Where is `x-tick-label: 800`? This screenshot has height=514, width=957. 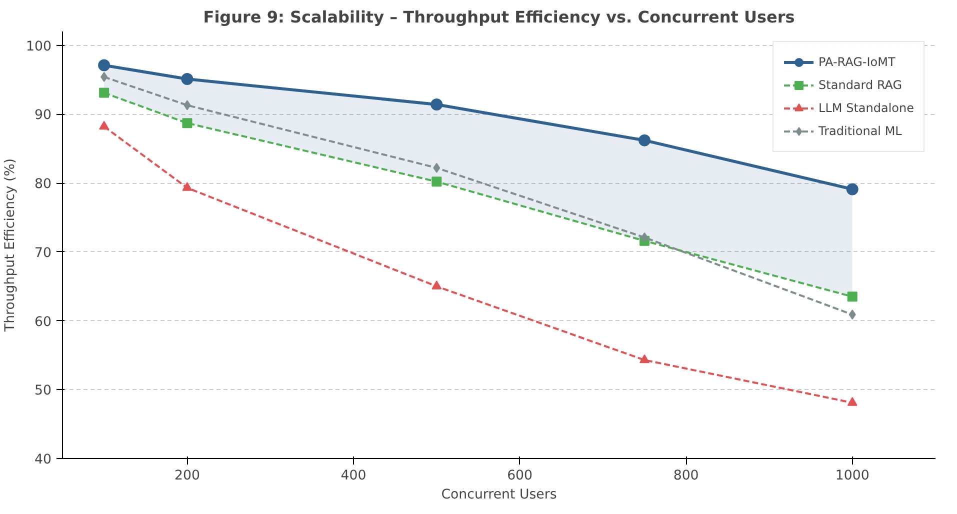
x-tick-label: 800 is located at coordinates (686, 476).